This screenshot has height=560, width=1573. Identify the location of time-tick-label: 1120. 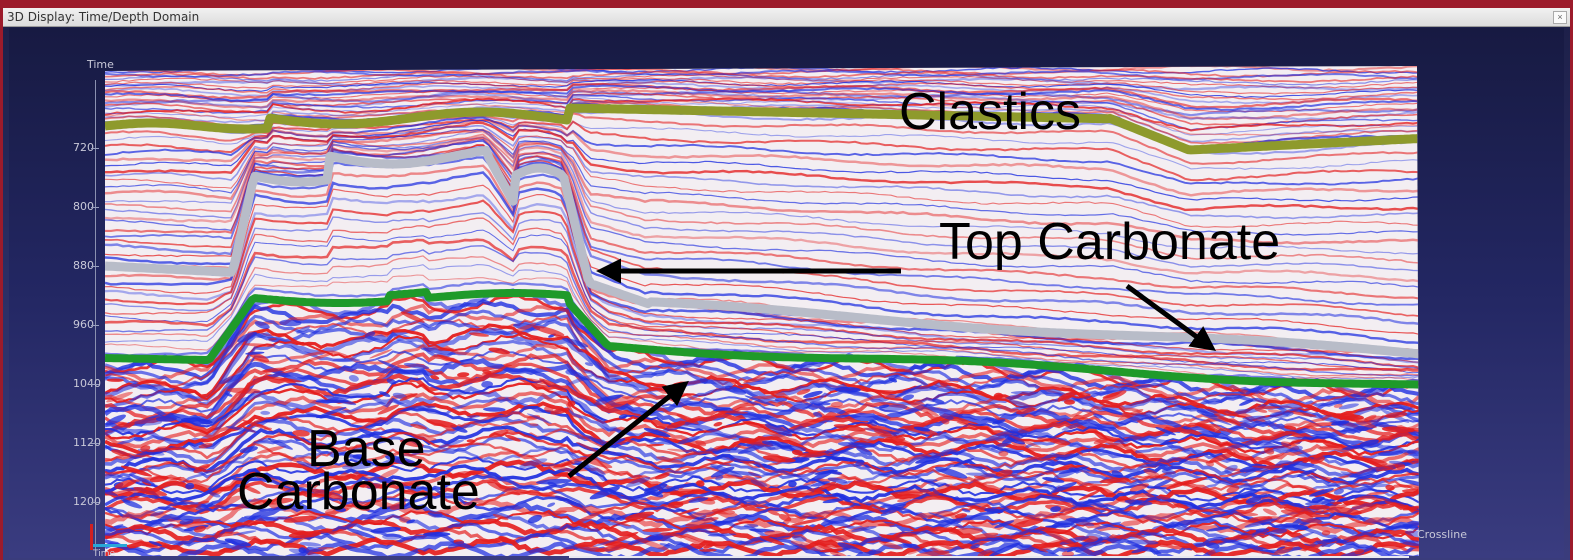
(87, 442).